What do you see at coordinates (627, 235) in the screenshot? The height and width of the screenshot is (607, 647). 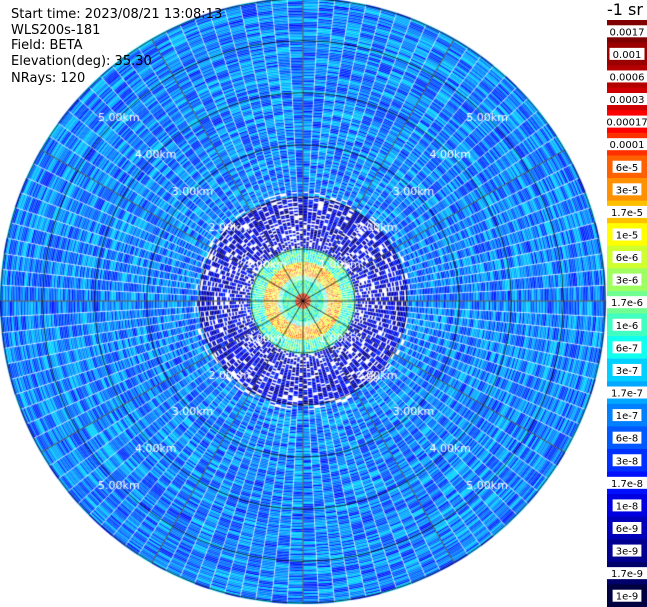 I see `colorbar-label: 1e-5` at bounding box center [627, 235].